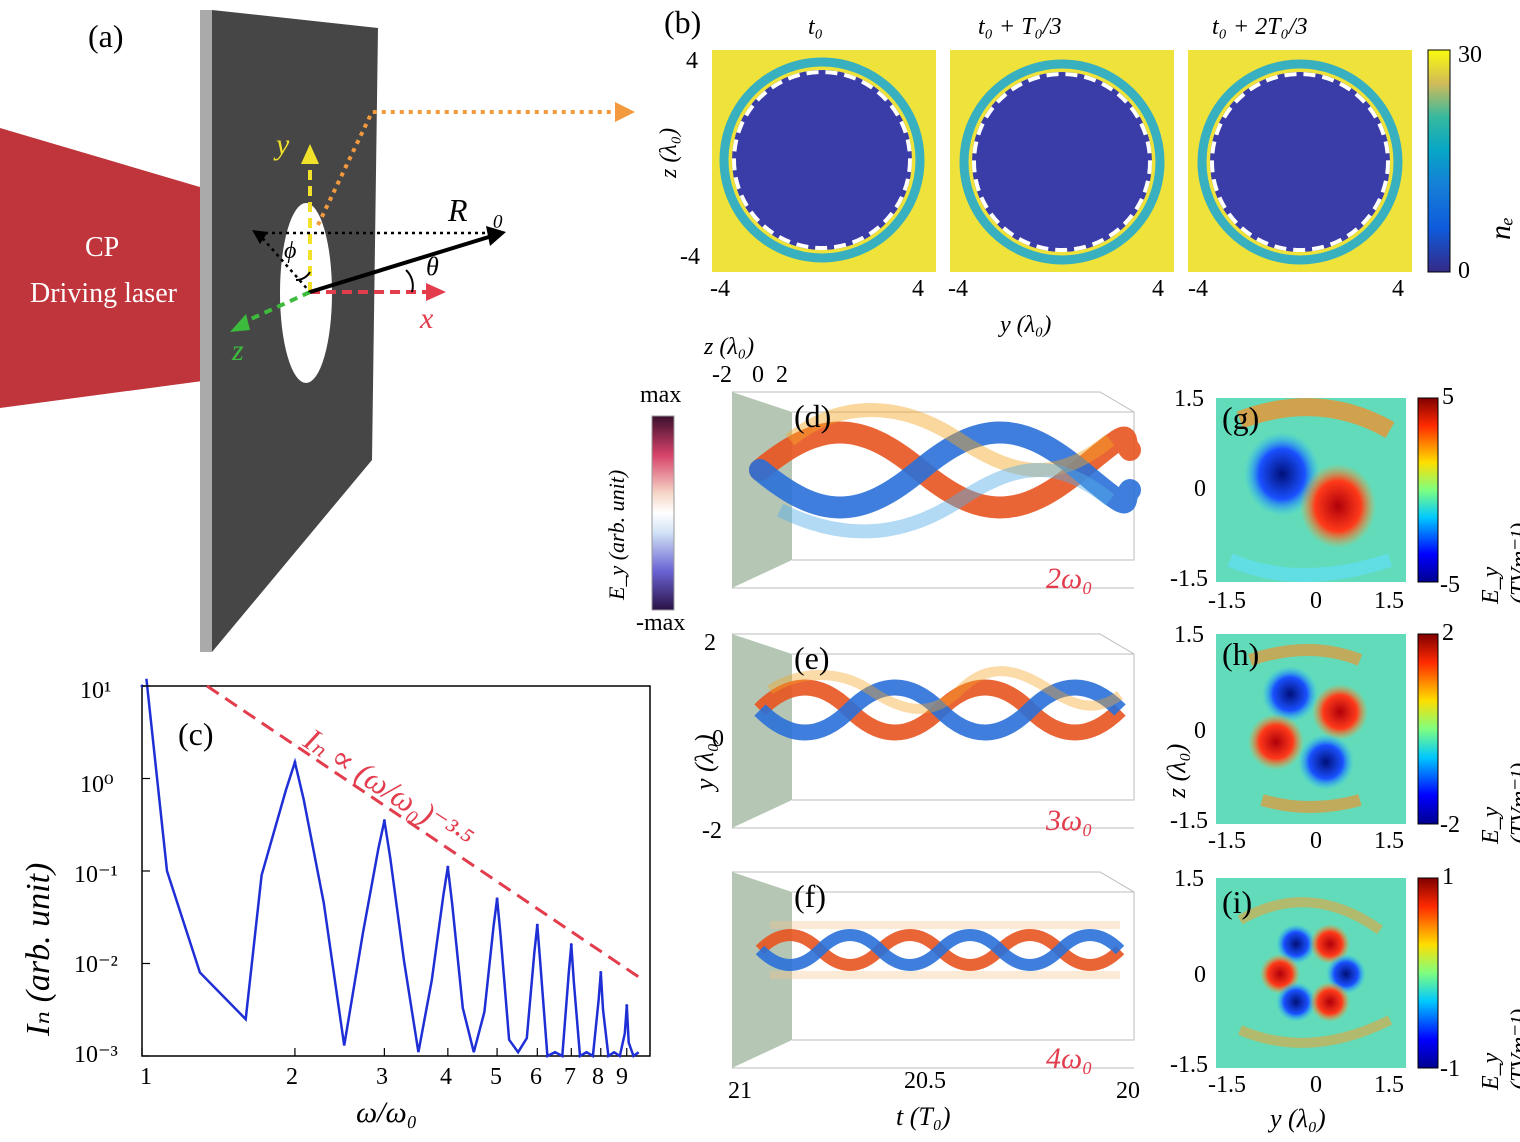  Describe the element at coordinates (1200, 489) in the screenshot. I see `g-ytick-mid: 0` at that location.